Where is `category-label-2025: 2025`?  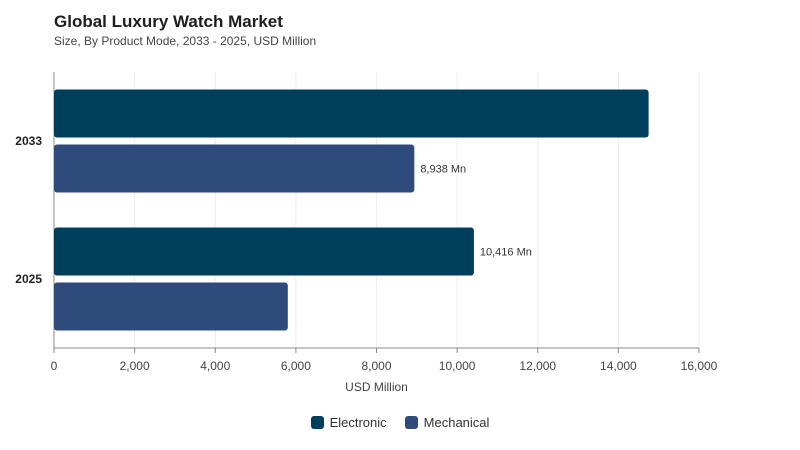
category-label-2025: 2025 is located at coordinates (28, 279).